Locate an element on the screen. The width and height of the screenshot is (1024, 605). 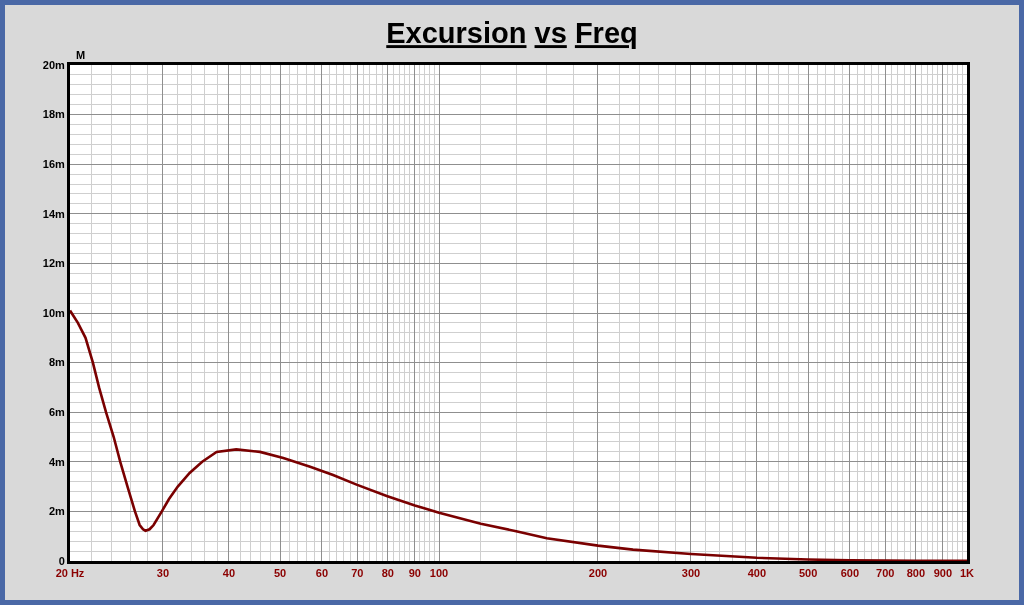
y-tick-label: 20m is located at coordinates (53, 64).